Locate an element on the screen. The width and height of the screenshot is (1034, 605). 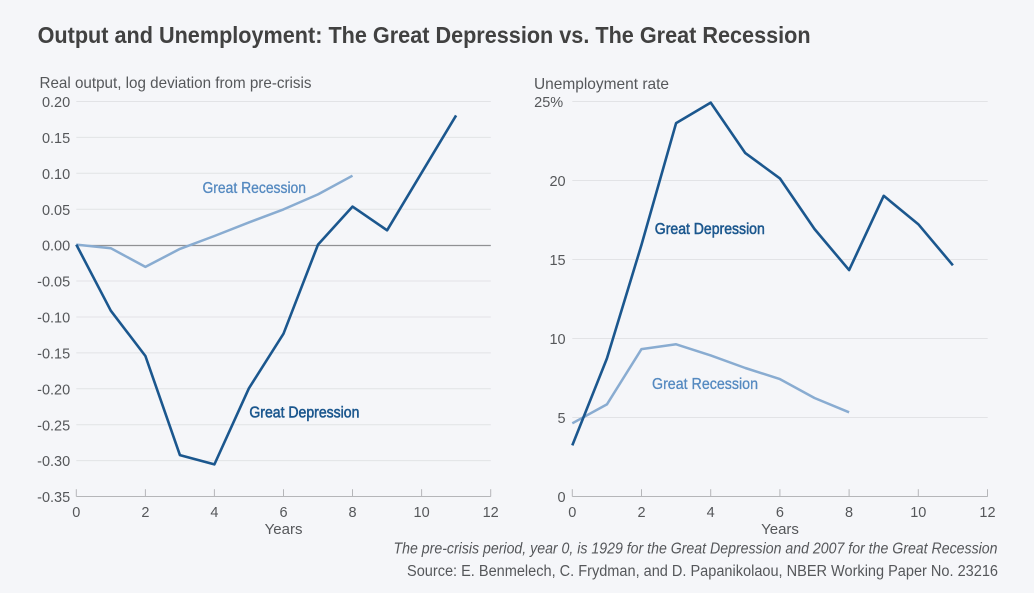
svg-text: 5 is located at coordinates (562, 419).